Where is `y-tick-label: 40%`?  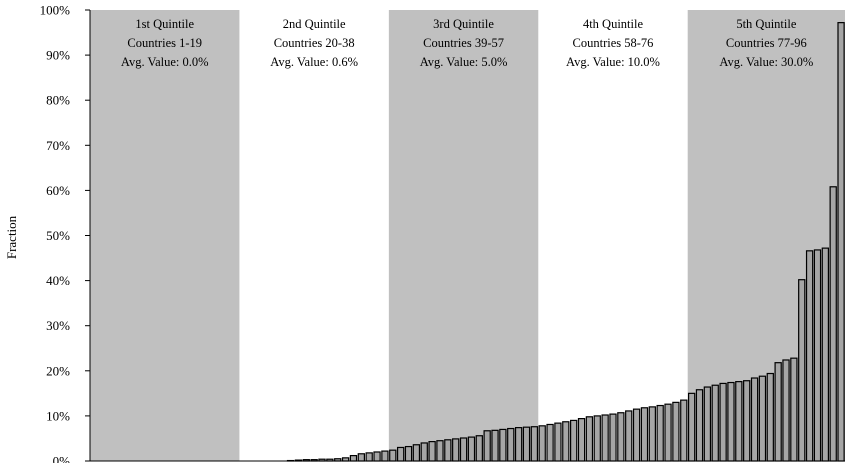
y-tick-label: 40% is located at coordinates (58, 280).